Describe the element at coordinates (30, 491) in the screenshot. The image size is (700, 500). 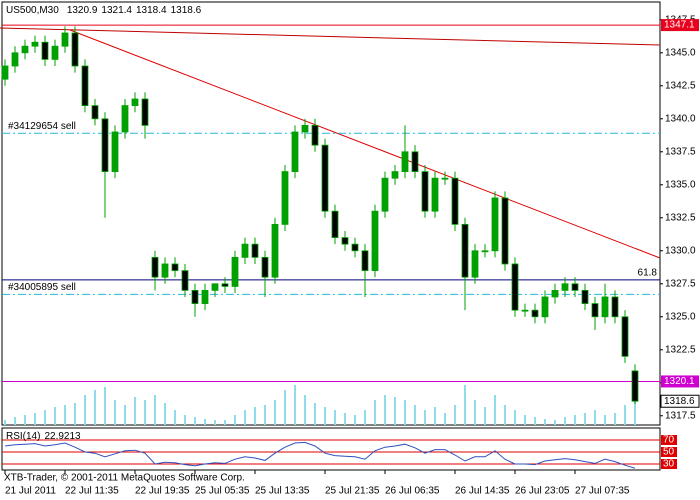
I see `x-tick-label: 21 Jul 2011` at that location.